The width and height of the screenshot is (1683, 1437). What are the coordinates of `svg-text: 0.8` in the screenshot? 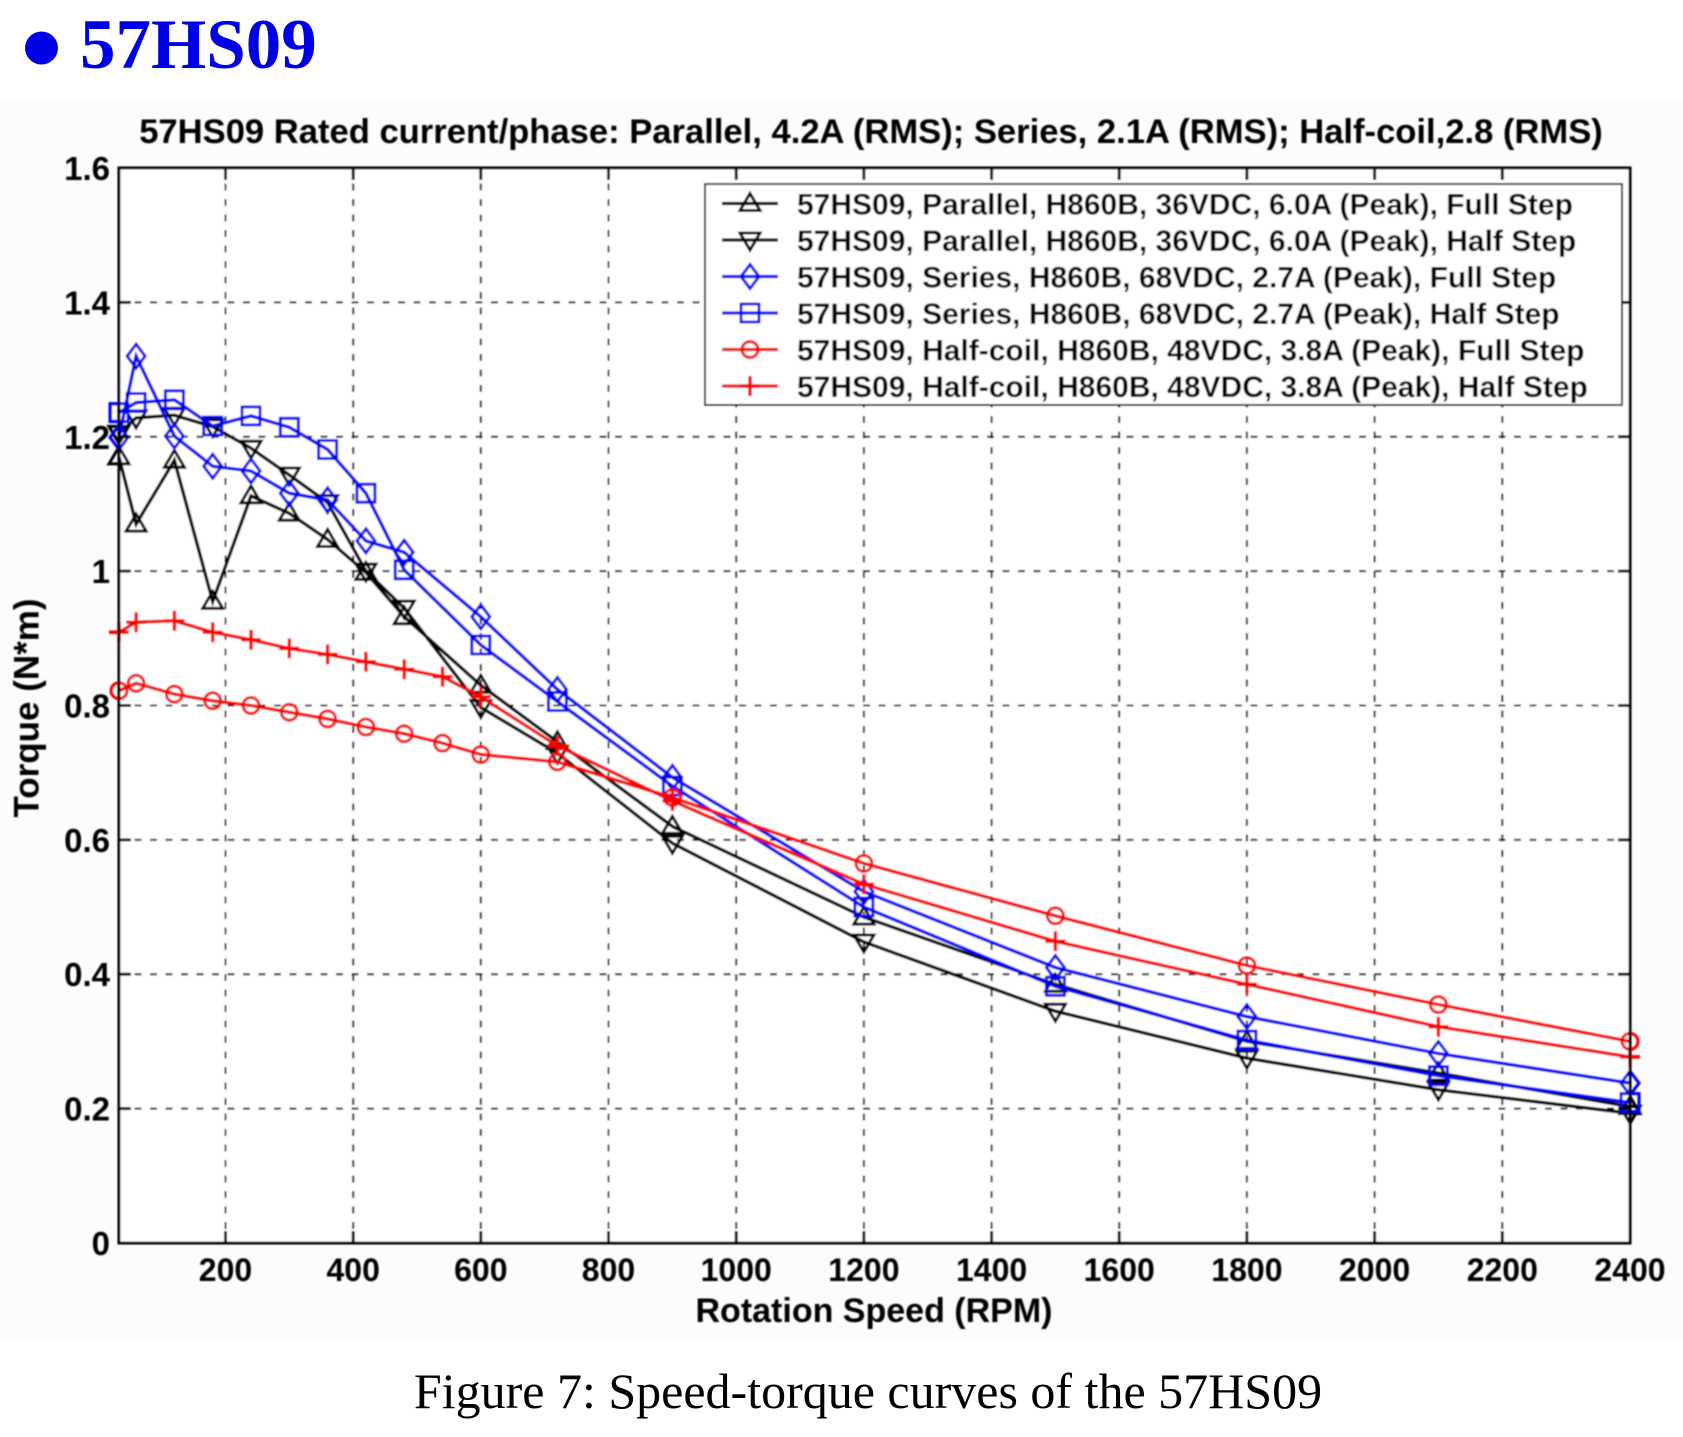 It's located at (87, 706).